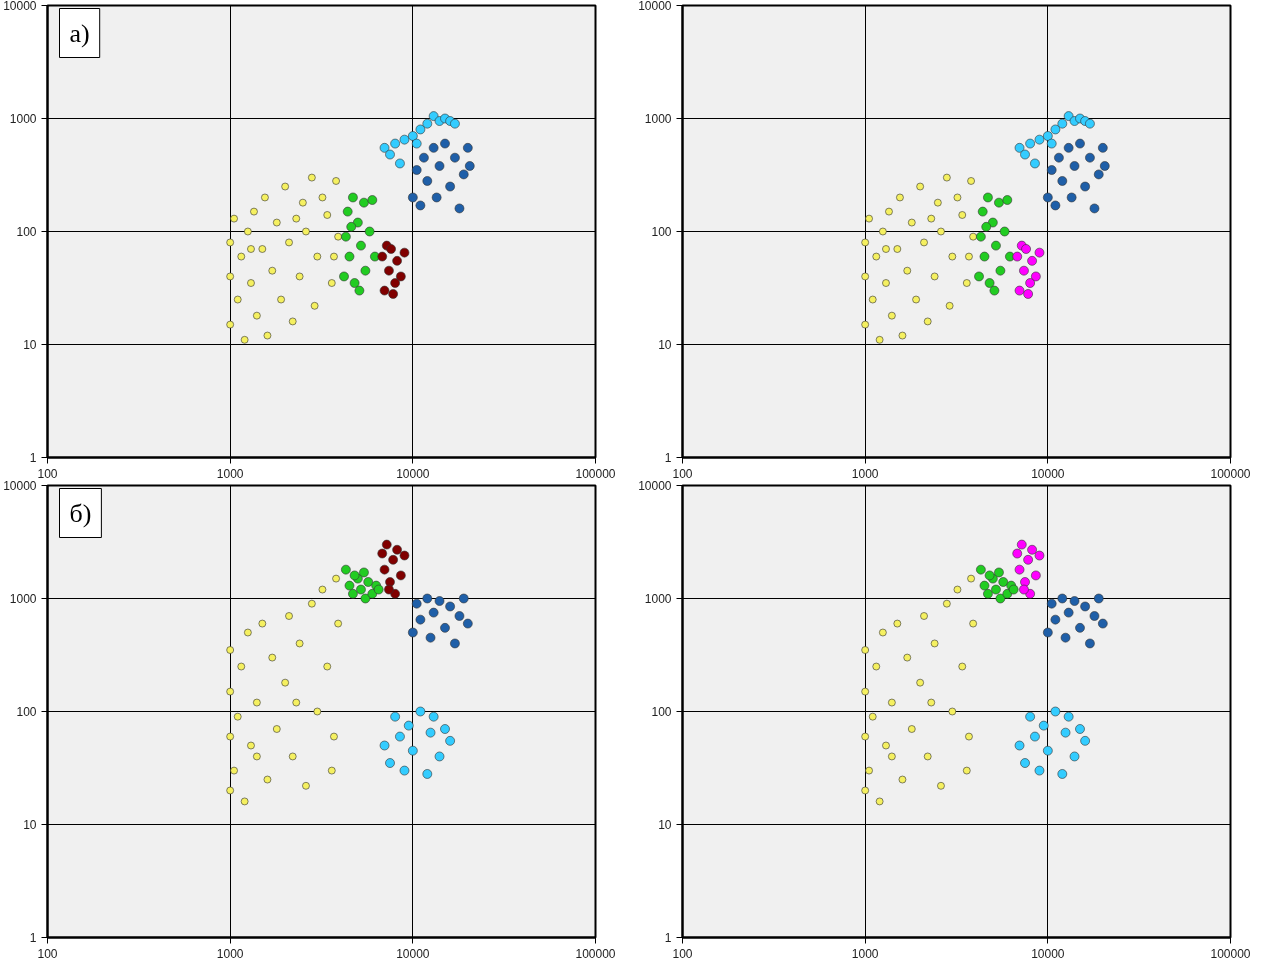 This screenshot has width=1281, height=967. I want to click on annotation: б), so click(80, 513).